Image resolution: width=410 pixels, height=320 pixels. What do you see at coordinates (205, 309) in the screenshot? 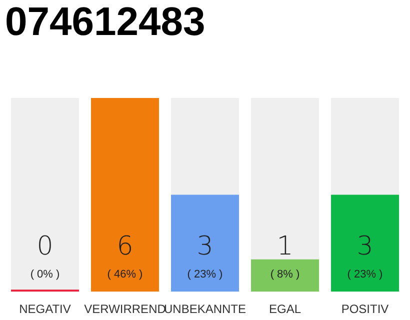
I see `x-tick-label: UNBEKANNTE` at bounding box center [205, 309].